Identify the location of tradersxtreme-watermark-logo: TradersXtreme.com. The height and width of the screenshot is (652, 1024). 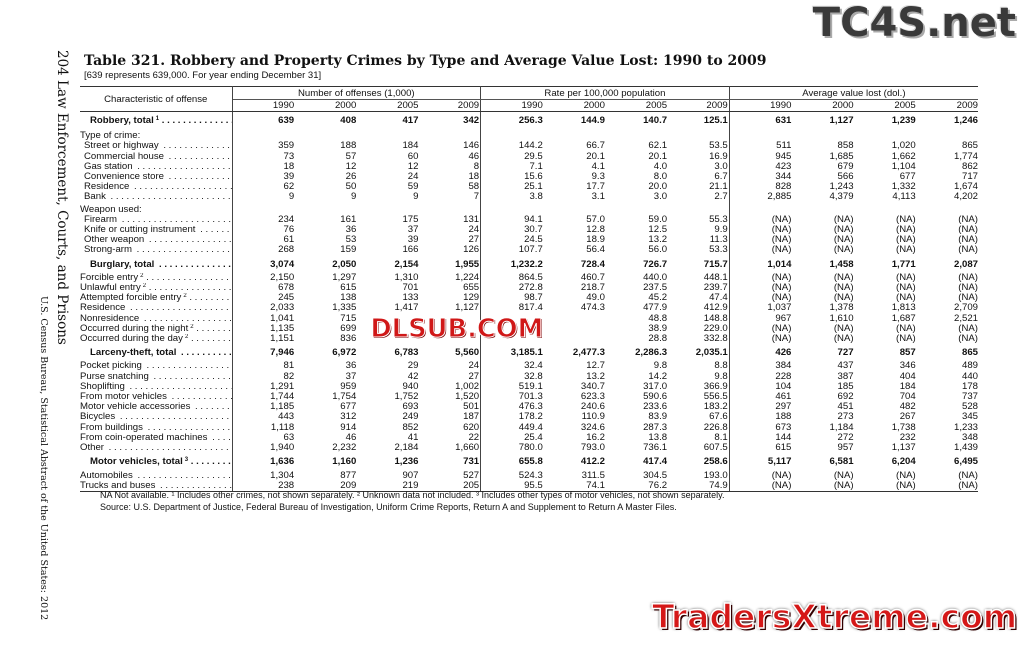
(834, 616).